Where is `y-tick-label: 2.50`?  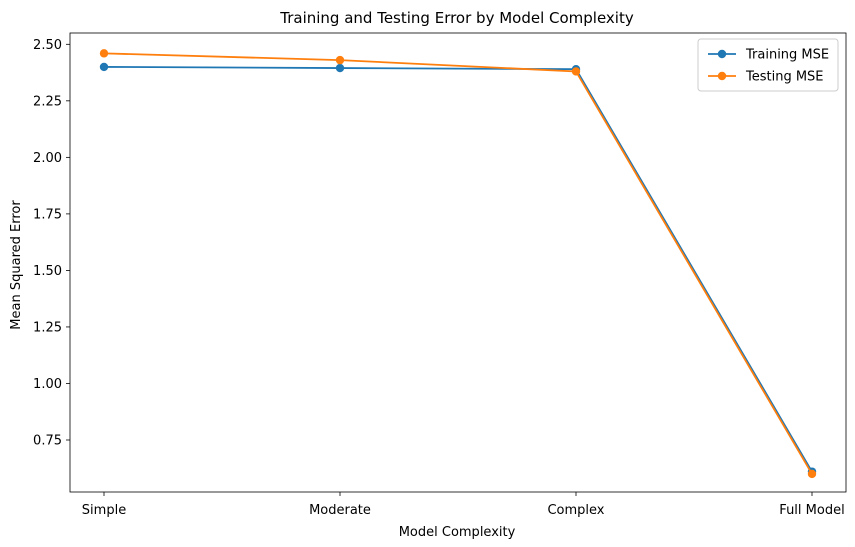 y-tick-label: 2.50 is located at coordinates (47, 45).